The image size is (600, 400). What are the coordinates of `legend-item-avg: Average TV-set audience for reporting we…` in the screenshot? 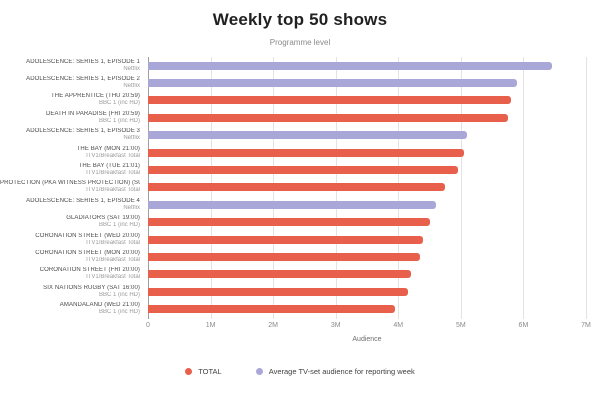 It's located at (335, 371).